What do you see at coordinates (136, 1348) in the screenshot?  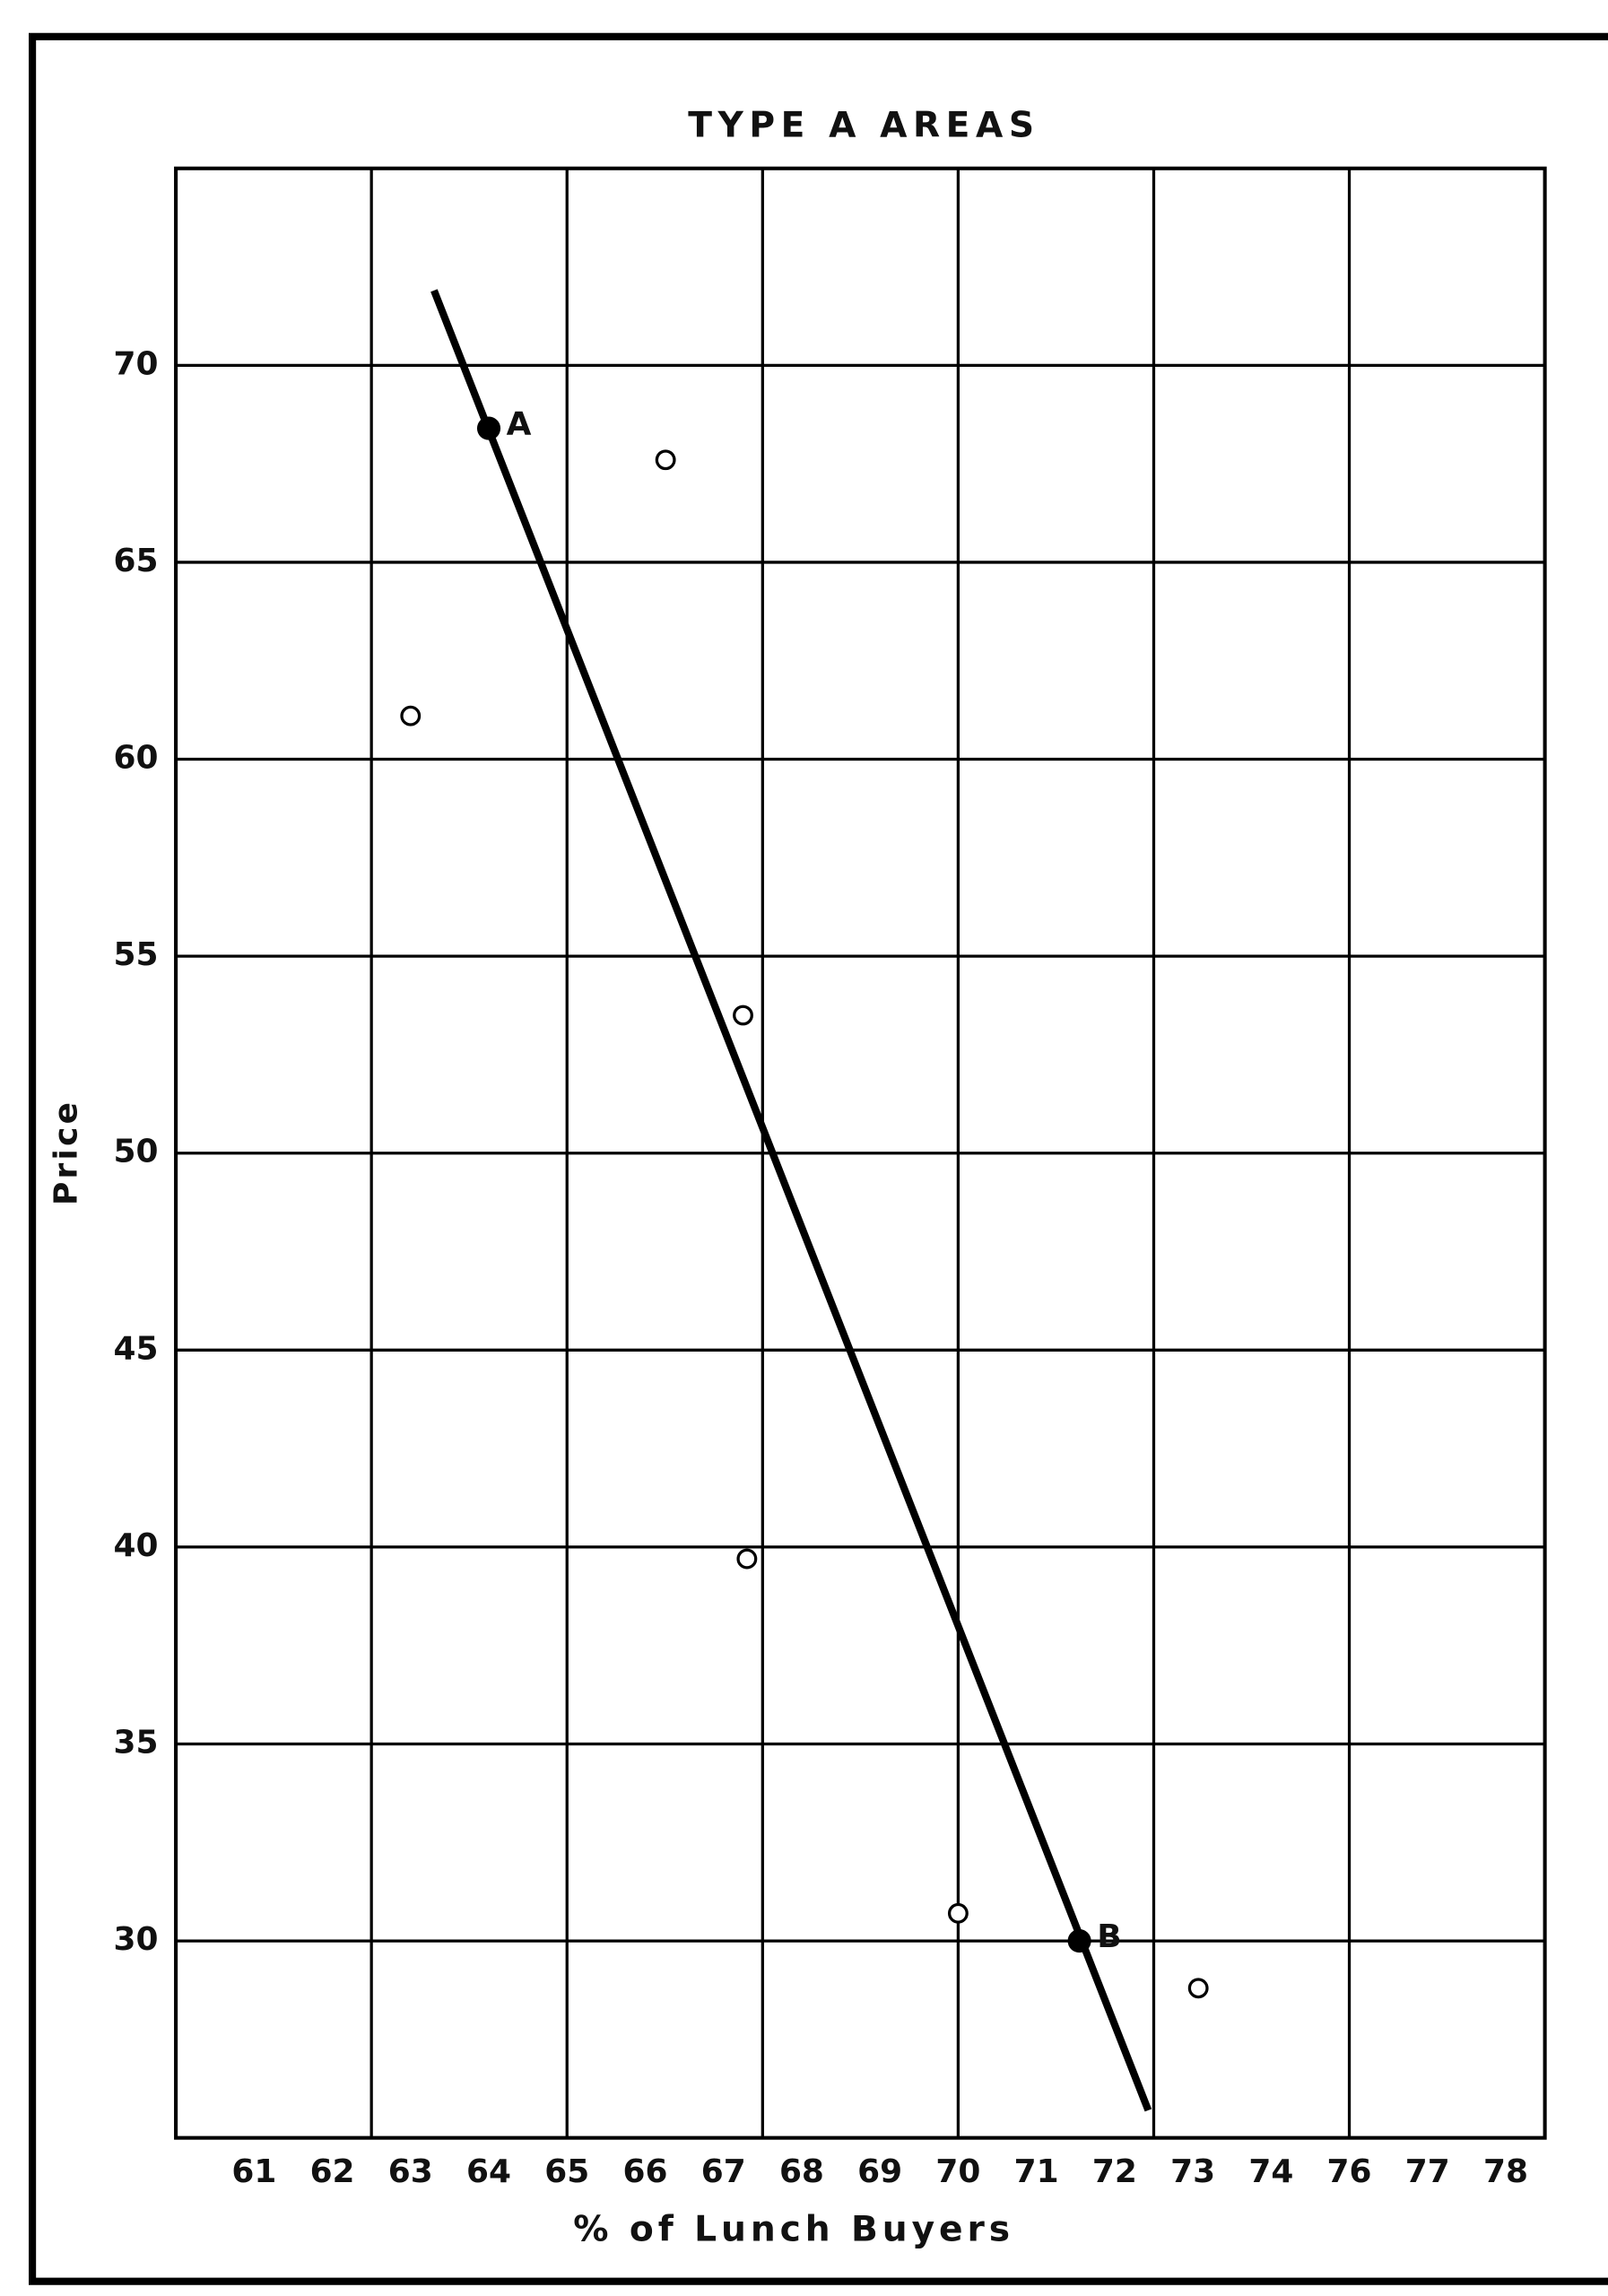 I see `y-tick-label: 45` at bounding box center [136, 1348].